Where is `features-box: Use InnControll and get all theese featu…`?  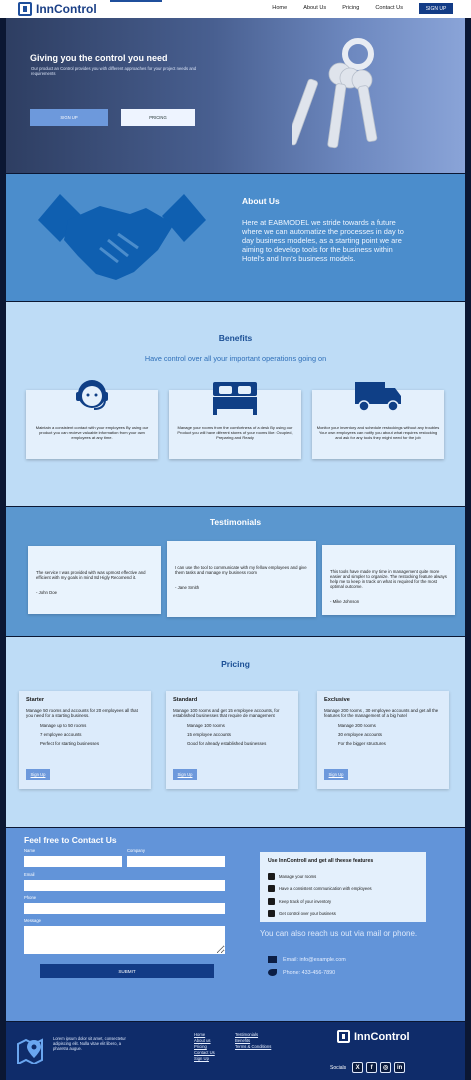
features-box: Use InnControll and get all theese featu… is located at coordinates (343, 887).